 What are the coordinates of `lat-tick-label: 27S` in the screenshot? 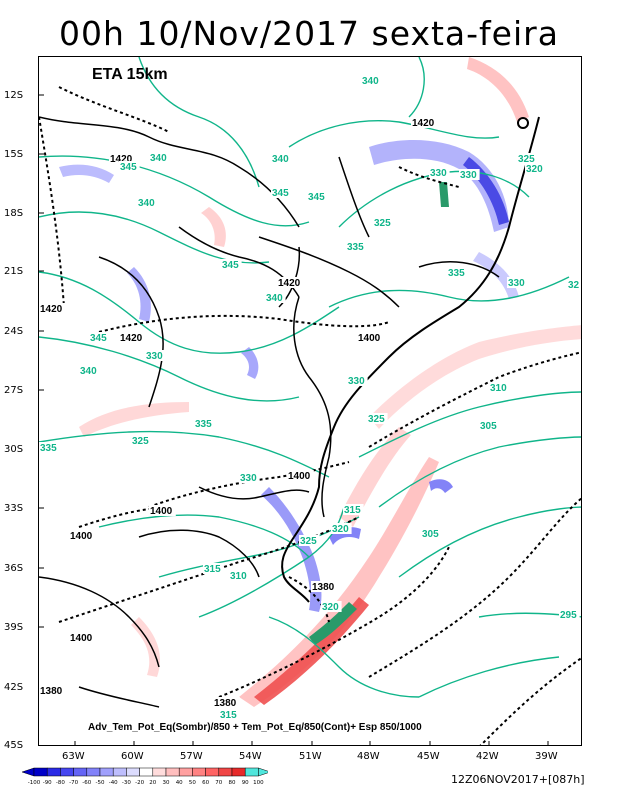 It's located at (14, 390).